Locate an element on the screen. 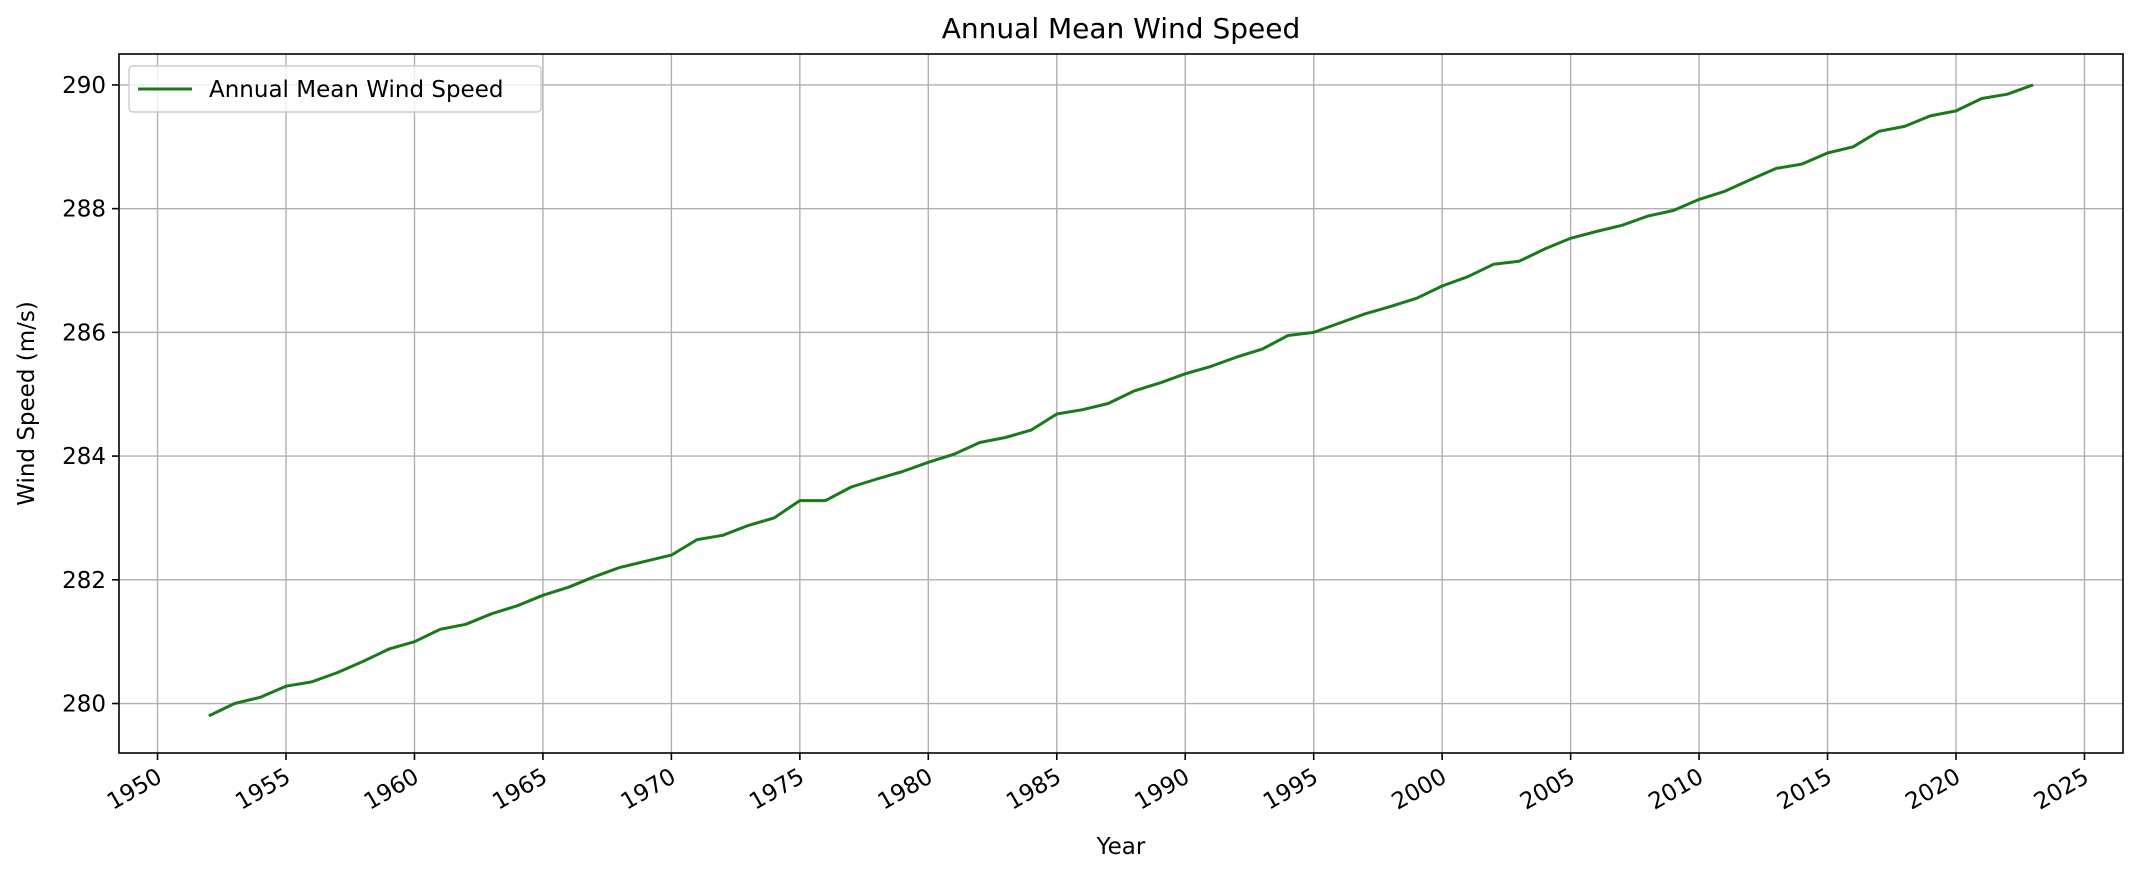 Image resolution: width=2141 pixels, height=877 pixels. x-tick-label: 1990 is located at coordinates (1163, 790).